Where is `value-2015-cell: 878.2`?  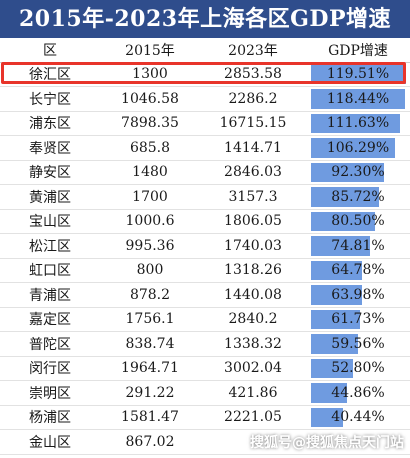
value-2015-cell: 878.2 is located at coordinates (150, 295).